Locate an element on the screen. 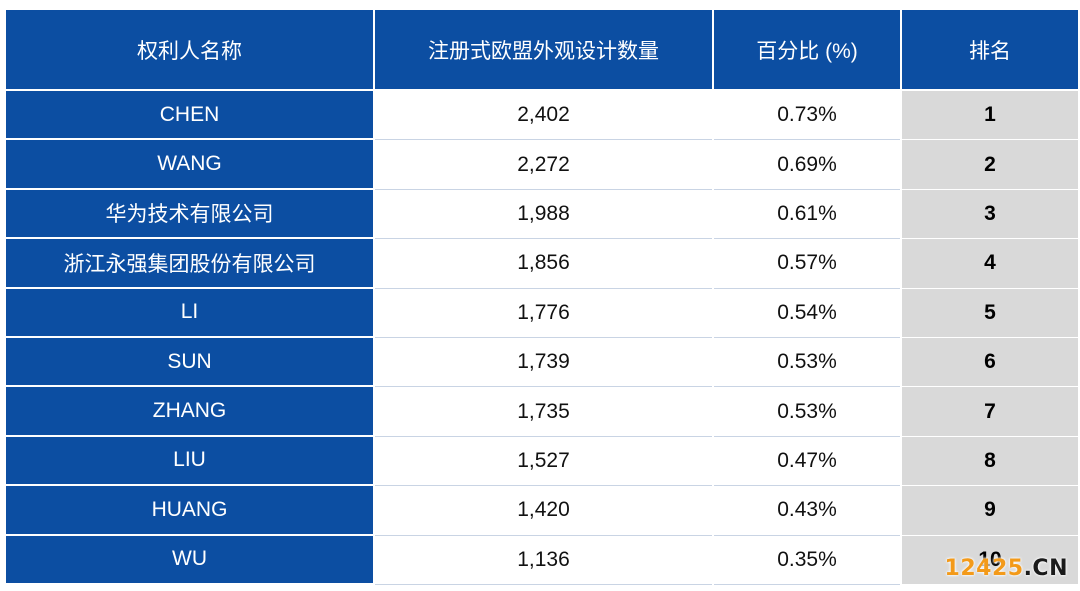  row-7-name: ZHANG is located at coordinates (189, 412).